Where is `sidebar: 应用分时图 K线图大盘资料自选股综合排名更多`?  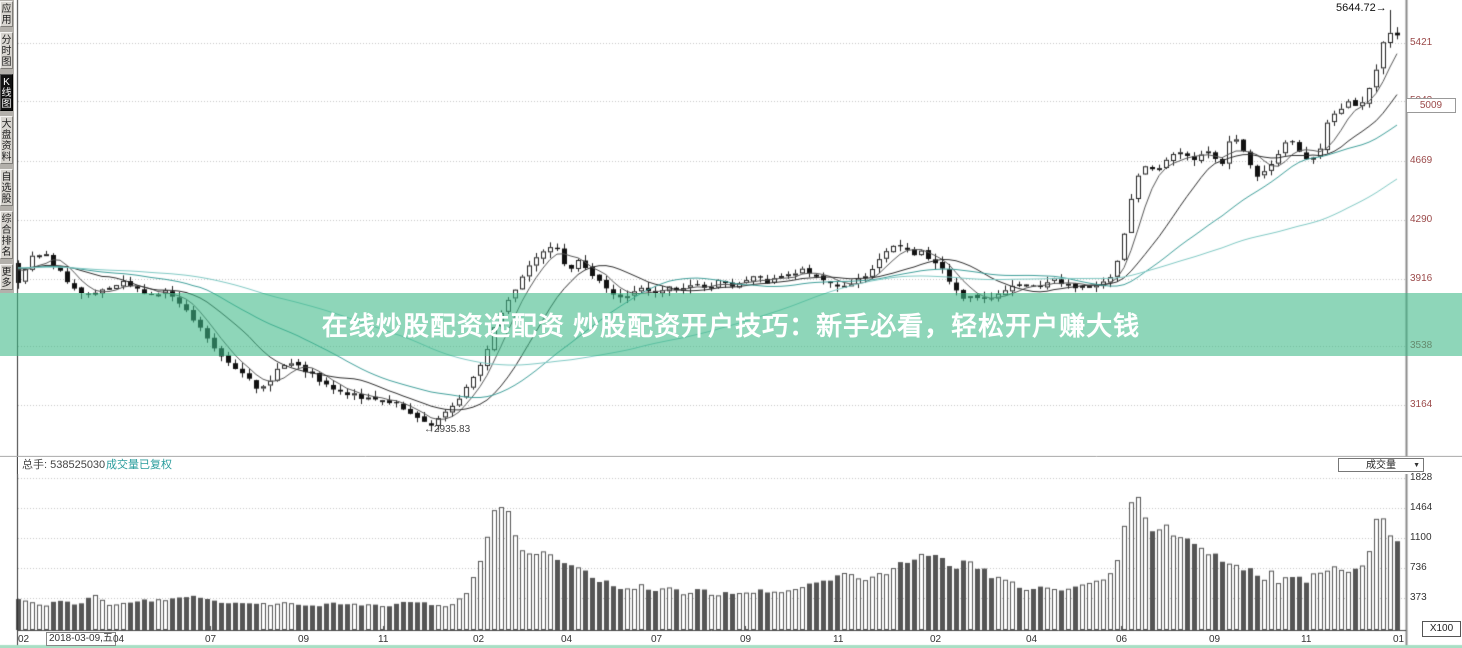
sidebar: 应用分时图 K线图大盘资料自选股综合排名更多 is located at coordinates (7, 146).